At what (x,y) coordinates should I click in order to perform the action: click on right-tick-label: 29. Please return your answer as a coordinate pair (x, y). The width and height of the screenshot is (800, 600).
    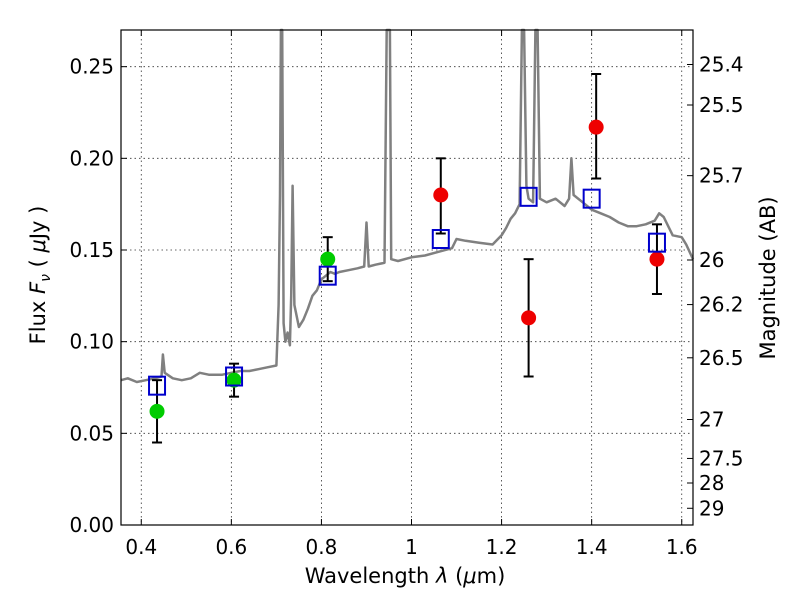
    Looking at the image, I should click on (711, 508).